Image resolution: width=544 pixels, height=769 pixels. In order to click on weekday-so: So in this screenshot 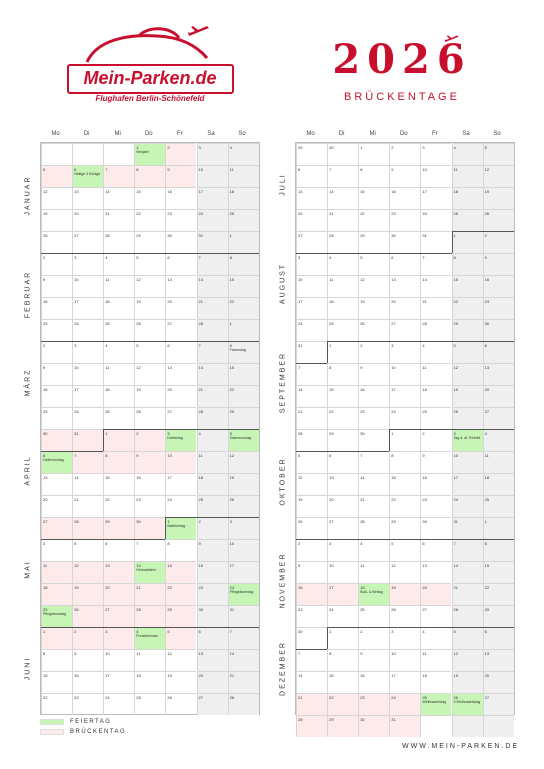, I will do `click(242, 134)`.